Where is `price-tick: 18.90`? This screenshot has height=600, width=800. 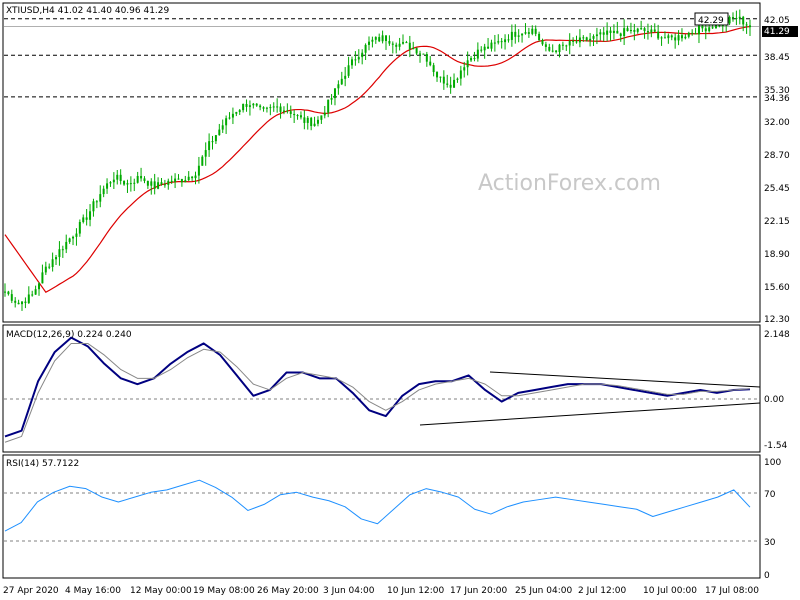 price-tick: 18.90 is located at coordinates (777, 255).